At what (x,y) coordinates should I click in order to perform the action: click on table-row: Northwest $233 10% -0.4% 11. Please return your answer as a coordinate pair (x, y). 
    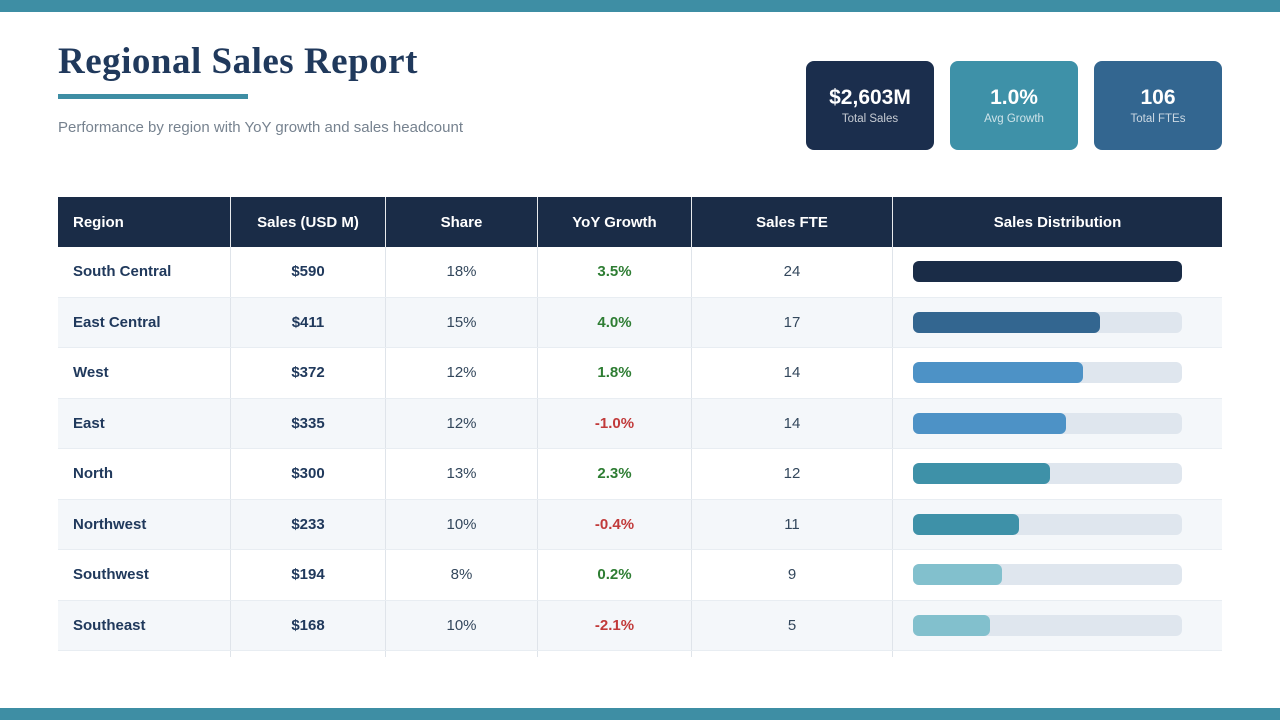
    Looking at the image, I should click on (640, 524).